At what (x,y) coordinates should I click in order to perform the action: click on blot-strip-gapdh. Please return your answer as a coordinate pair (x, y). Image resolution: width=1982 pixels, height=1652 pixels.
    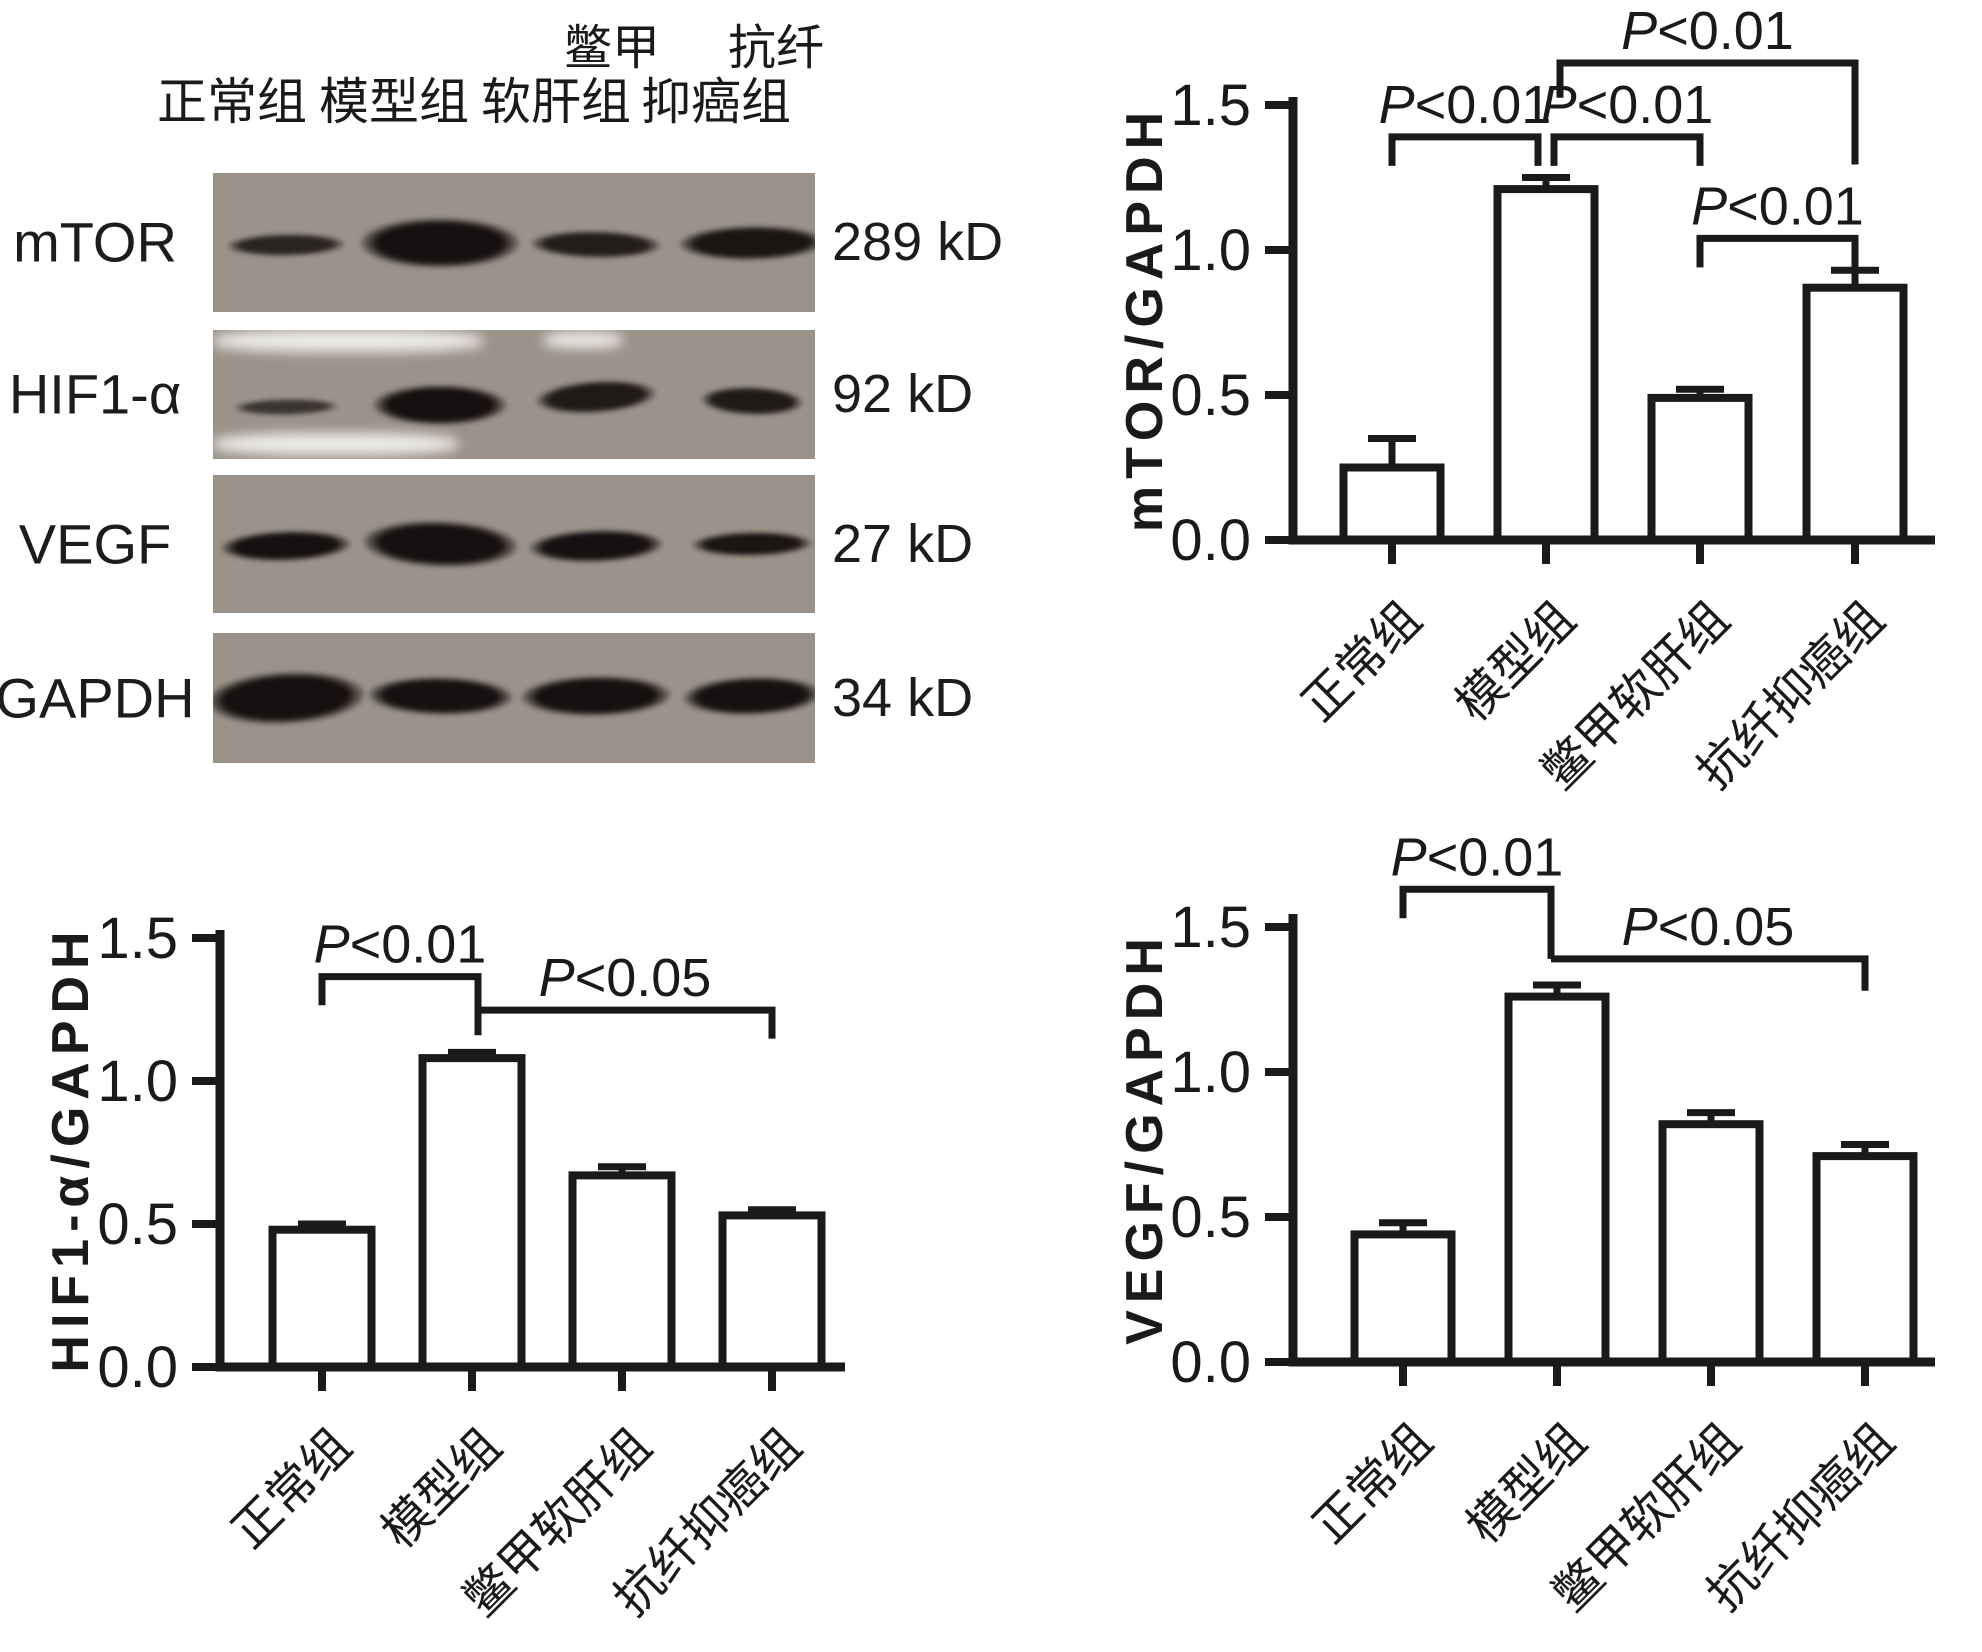
    Looking at the image, I should click on (514, 698).